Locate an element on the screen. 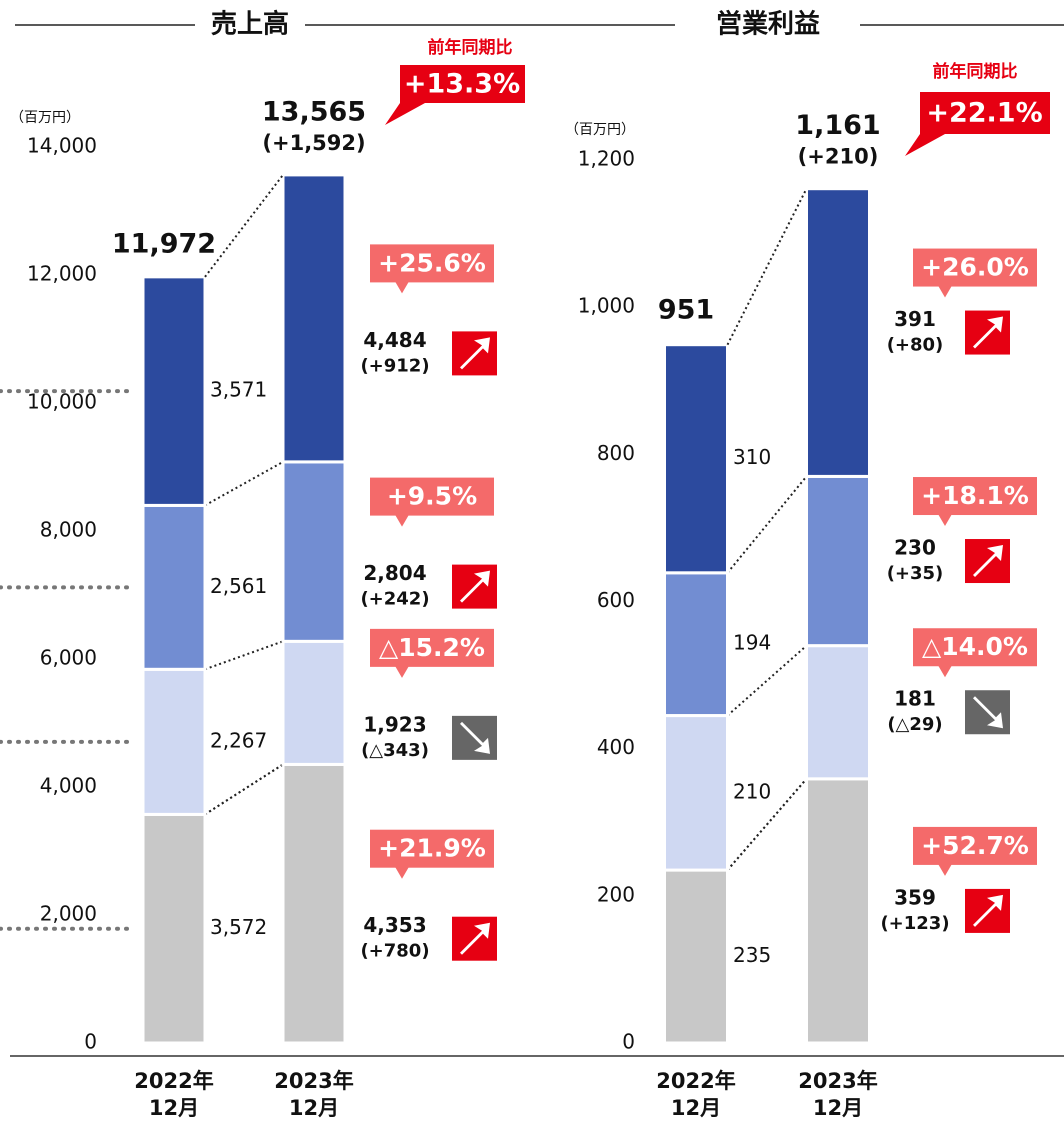  segment-change-label: (+780) is located at coordinates (394, 951).